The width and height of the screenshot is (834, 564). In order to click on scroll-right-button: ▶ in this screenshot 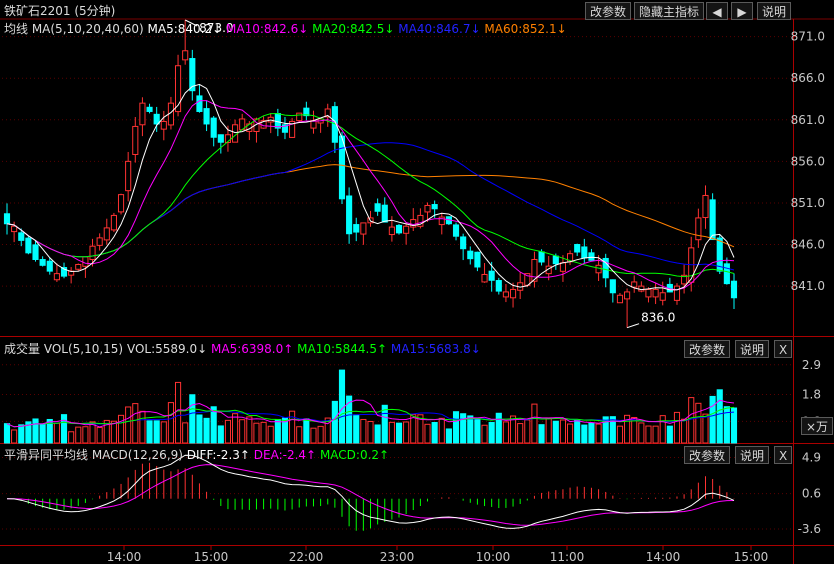, I will do `click(742, 11)`.